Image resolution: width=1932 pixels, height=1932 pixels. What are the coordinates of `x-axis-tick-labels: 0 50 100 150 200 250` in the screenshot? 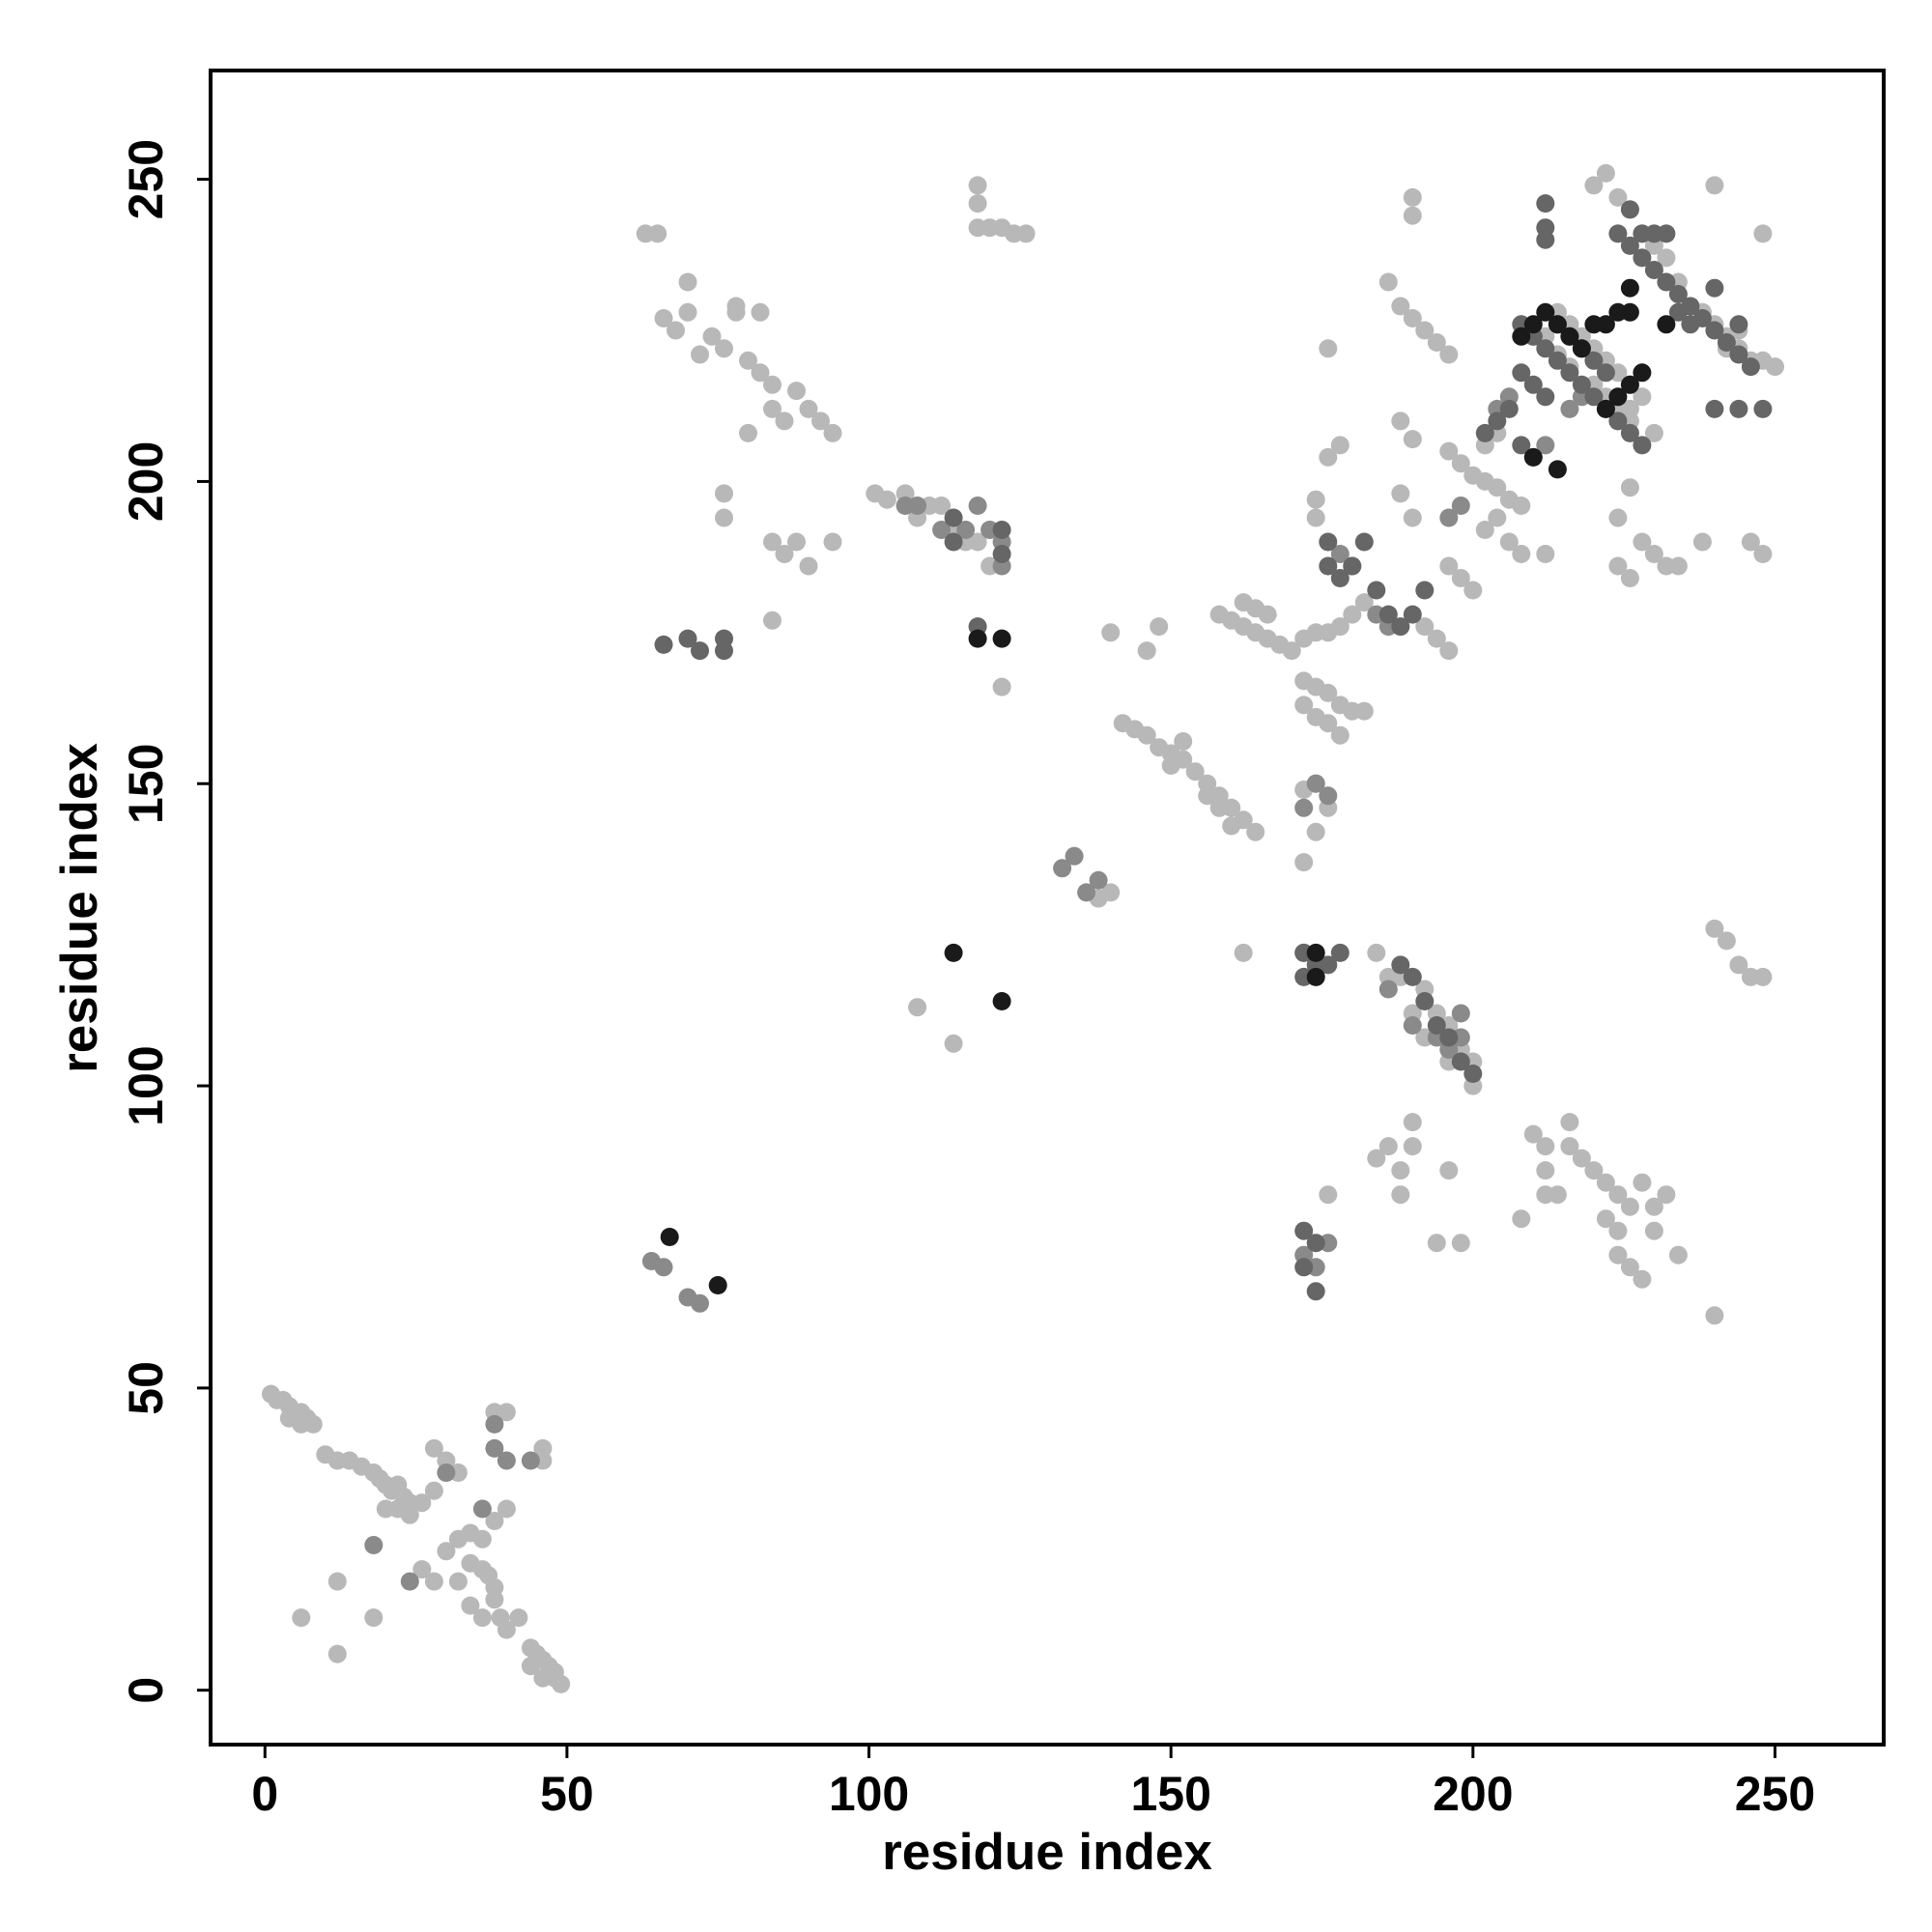 It's located at (1033, 1794).